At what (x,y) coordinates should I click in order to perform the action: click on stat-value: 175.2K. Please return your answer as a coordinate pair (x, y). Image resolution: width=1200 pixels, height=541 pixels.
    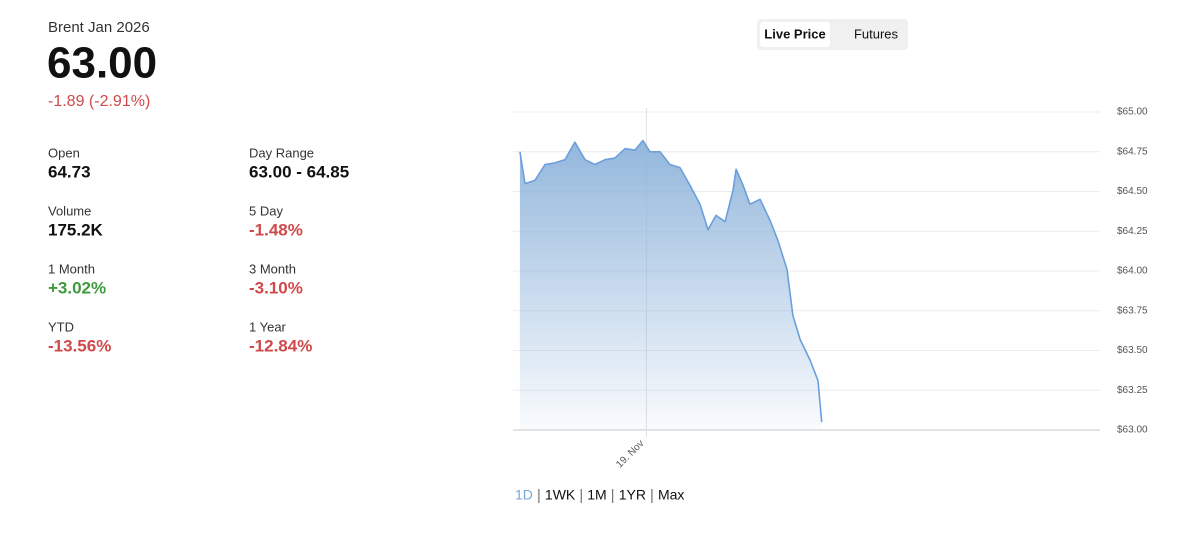
    Looking at the image, I should click on (76, 229).